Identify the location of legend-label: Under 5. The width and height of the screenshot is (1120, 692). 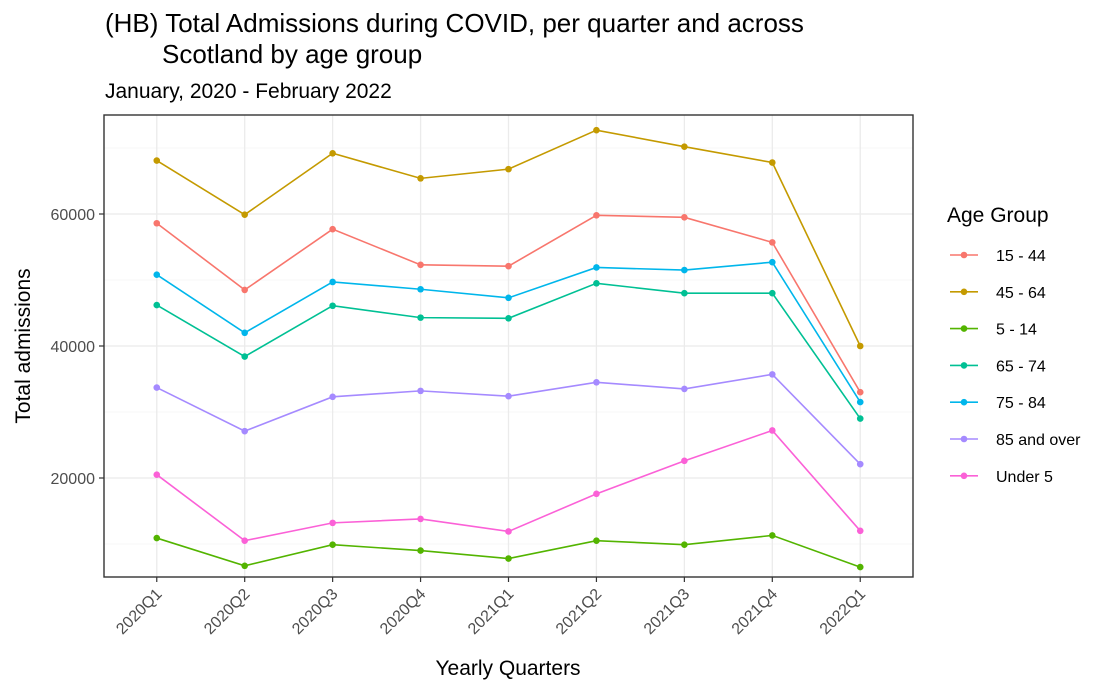
(1024, 477).